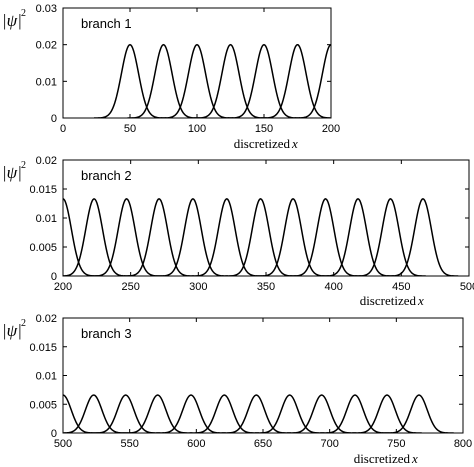 This screenshot has height=467, width=474. I want to click on y-tick-label: 0.03, so click(46, 9).